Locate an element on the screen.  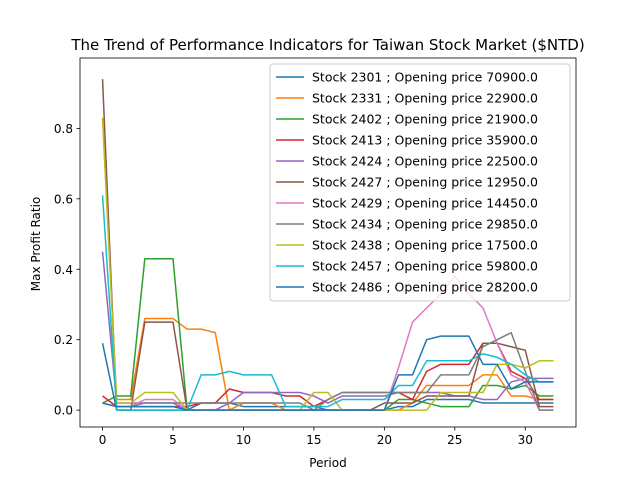
legend-label: Stock 2424 ; Opening price 22500.0 is located at coordinates (425, 161).